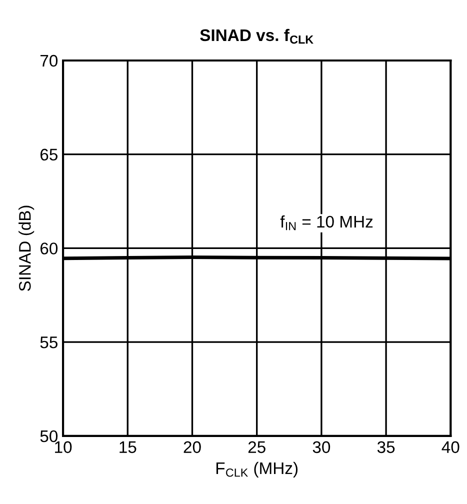  What do you see at coordinates (26, 248) in the screenshot?
I see `y-axis-title: SINAD (dB)` at bounding box center [26, 248].